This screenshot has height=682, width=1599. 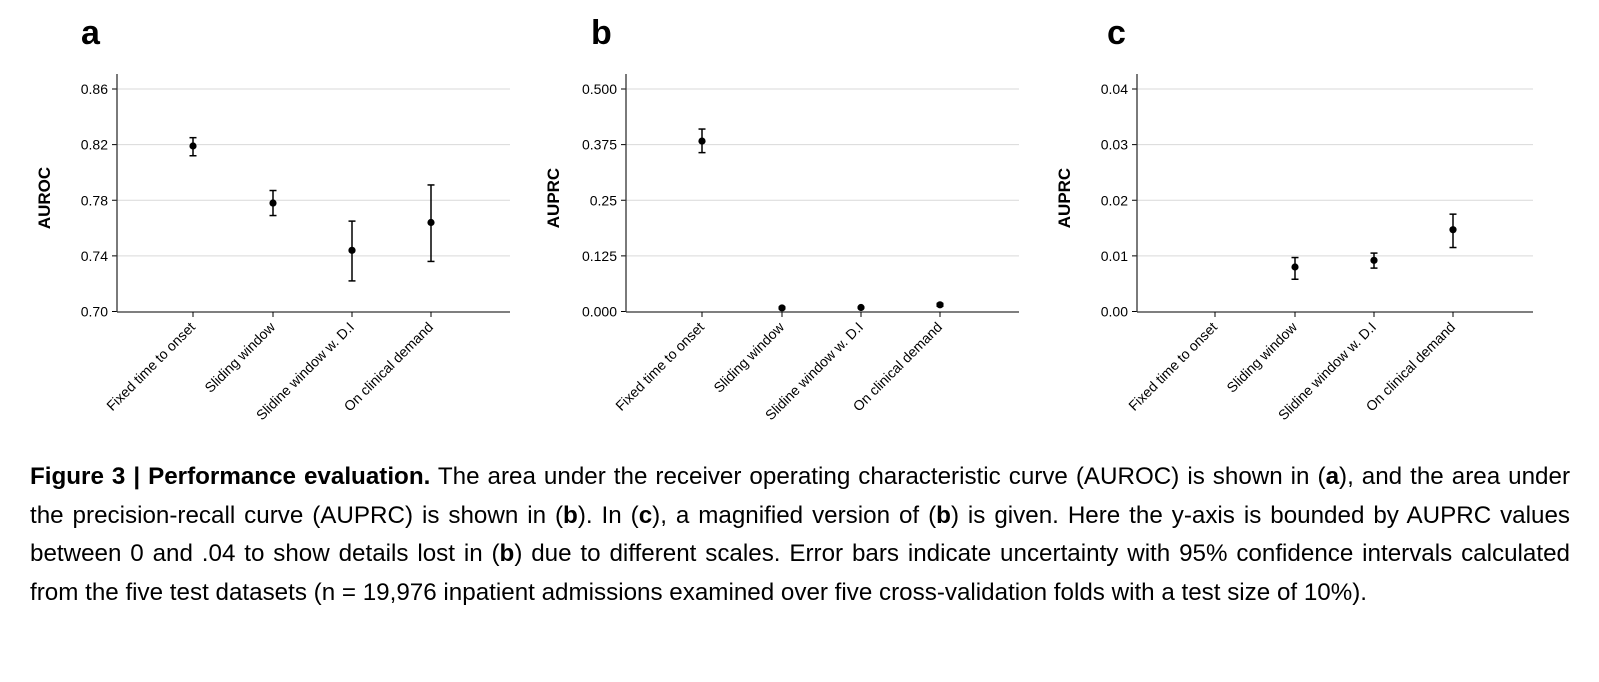 What do you see at coordinates (230, 476) in the screenshot?
I see `caption-figure-label: Figure 3 | Performance evaluation.` at bounding box center [230, 476].